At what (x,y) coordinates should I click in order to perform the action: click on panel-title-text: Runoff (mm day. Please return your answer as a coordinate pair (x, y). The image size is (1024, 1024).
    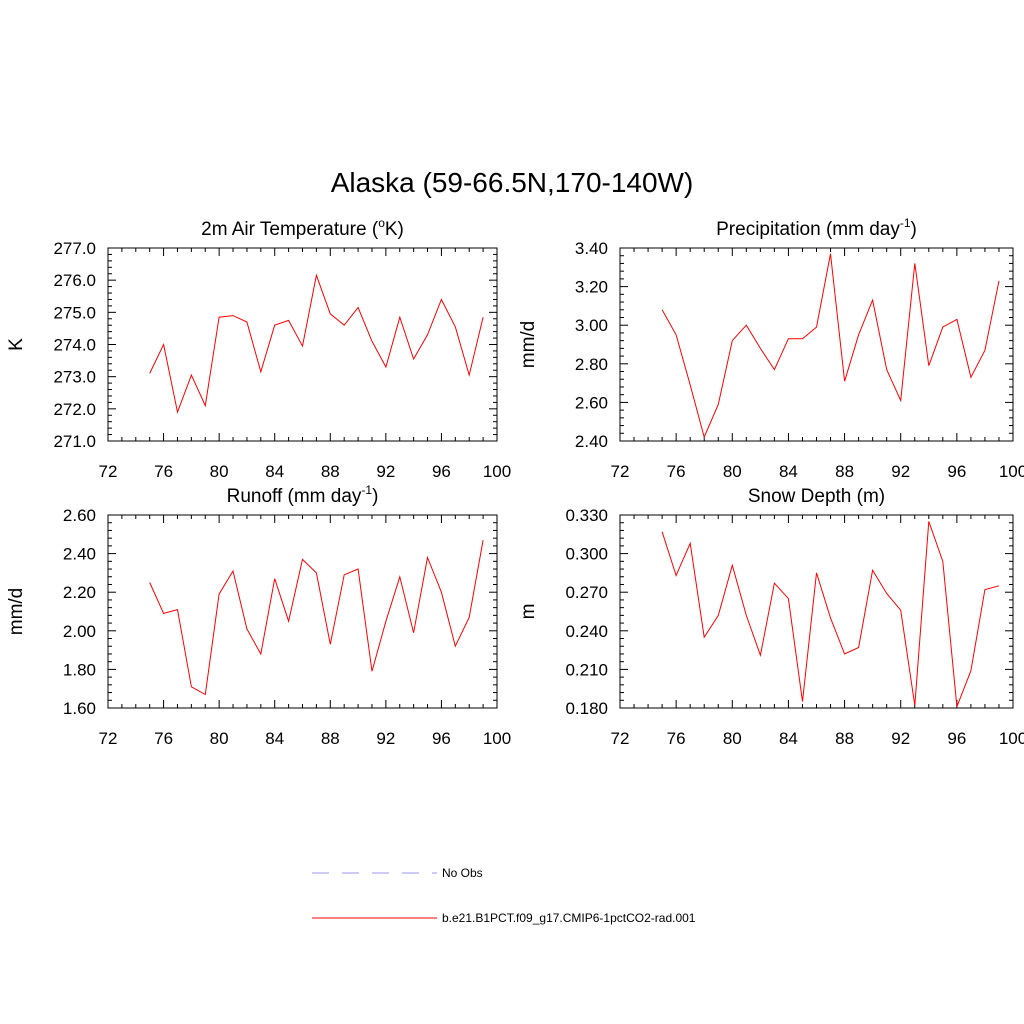
    Looking at the image, I should click on (294, 496).